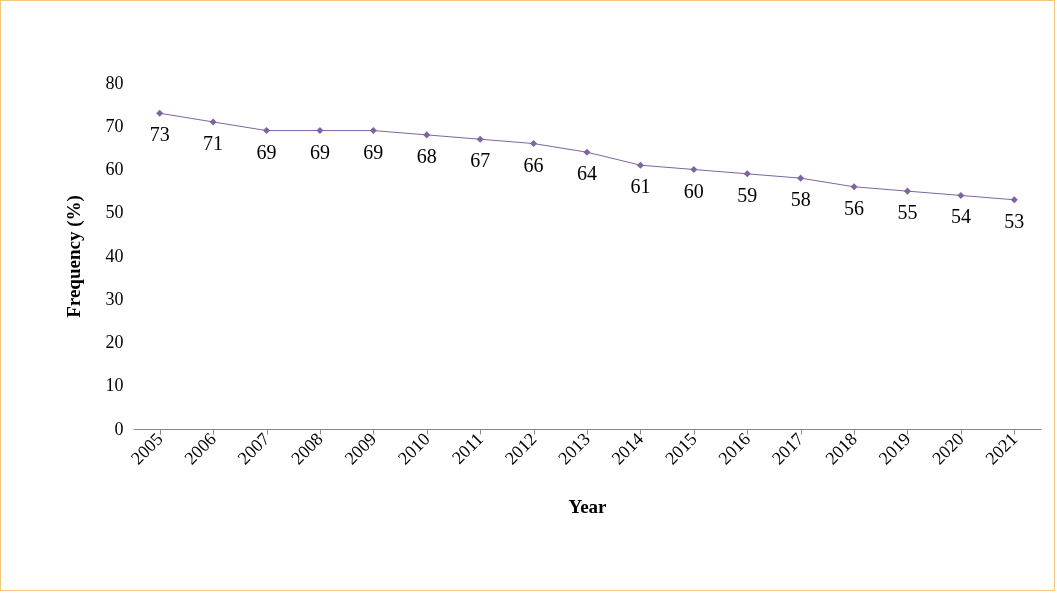  What do you see at coordinates (114, 82) in the screenshot?
I see `y-tick-label: 80` at bounding box center [114, 82].